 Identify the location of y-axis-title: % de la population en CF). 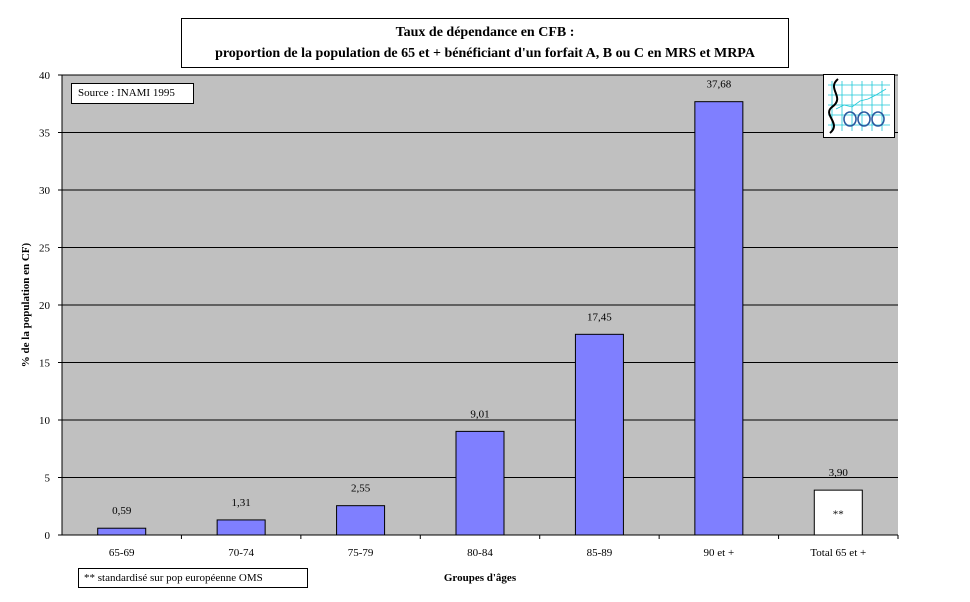
(26, 304).